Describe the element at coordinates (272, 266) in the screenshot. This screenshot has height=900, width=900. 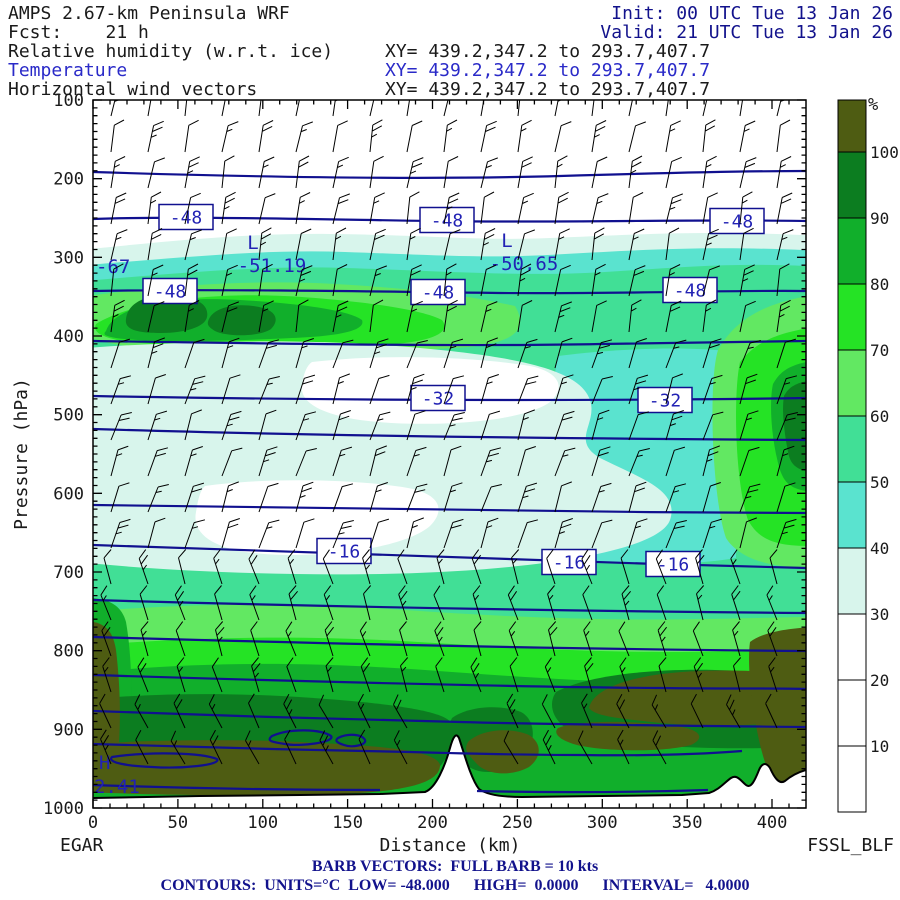
I see `extremum-label: -51.19` at that location.